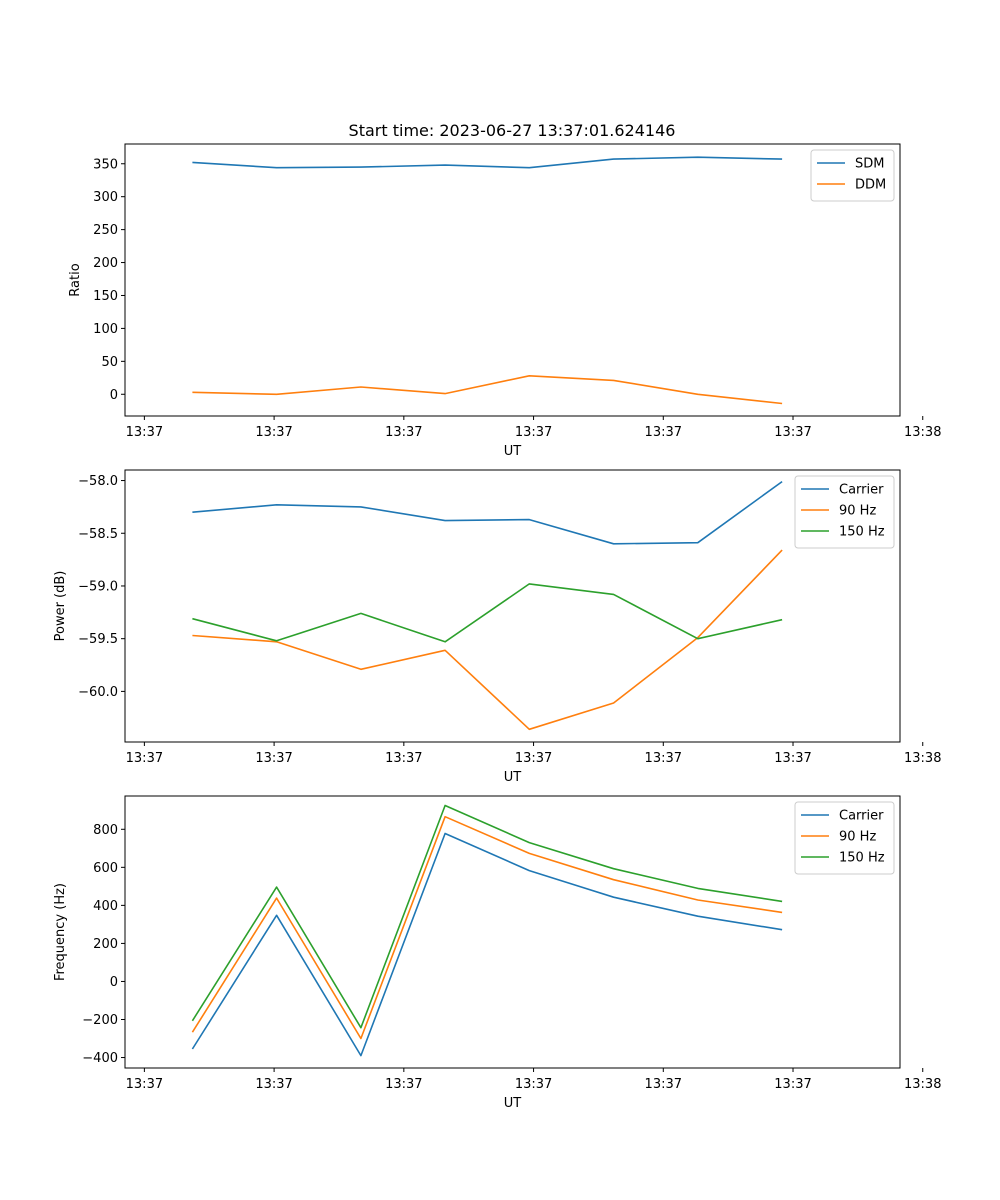 The width and height of the screenshot is (1000, 1200). Describe the element at coordinates (105, 868) in the screenshot. I see `y-tick-label: 600` at that location.